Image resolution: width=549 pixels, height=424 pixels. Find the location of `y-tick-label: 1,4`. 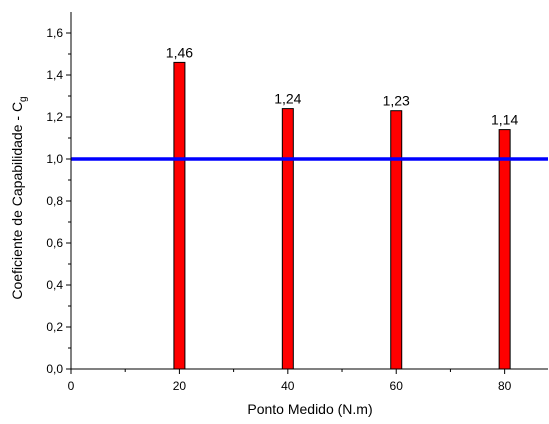

y-tick-label: 1,4 is located at coordinates (54, 75).